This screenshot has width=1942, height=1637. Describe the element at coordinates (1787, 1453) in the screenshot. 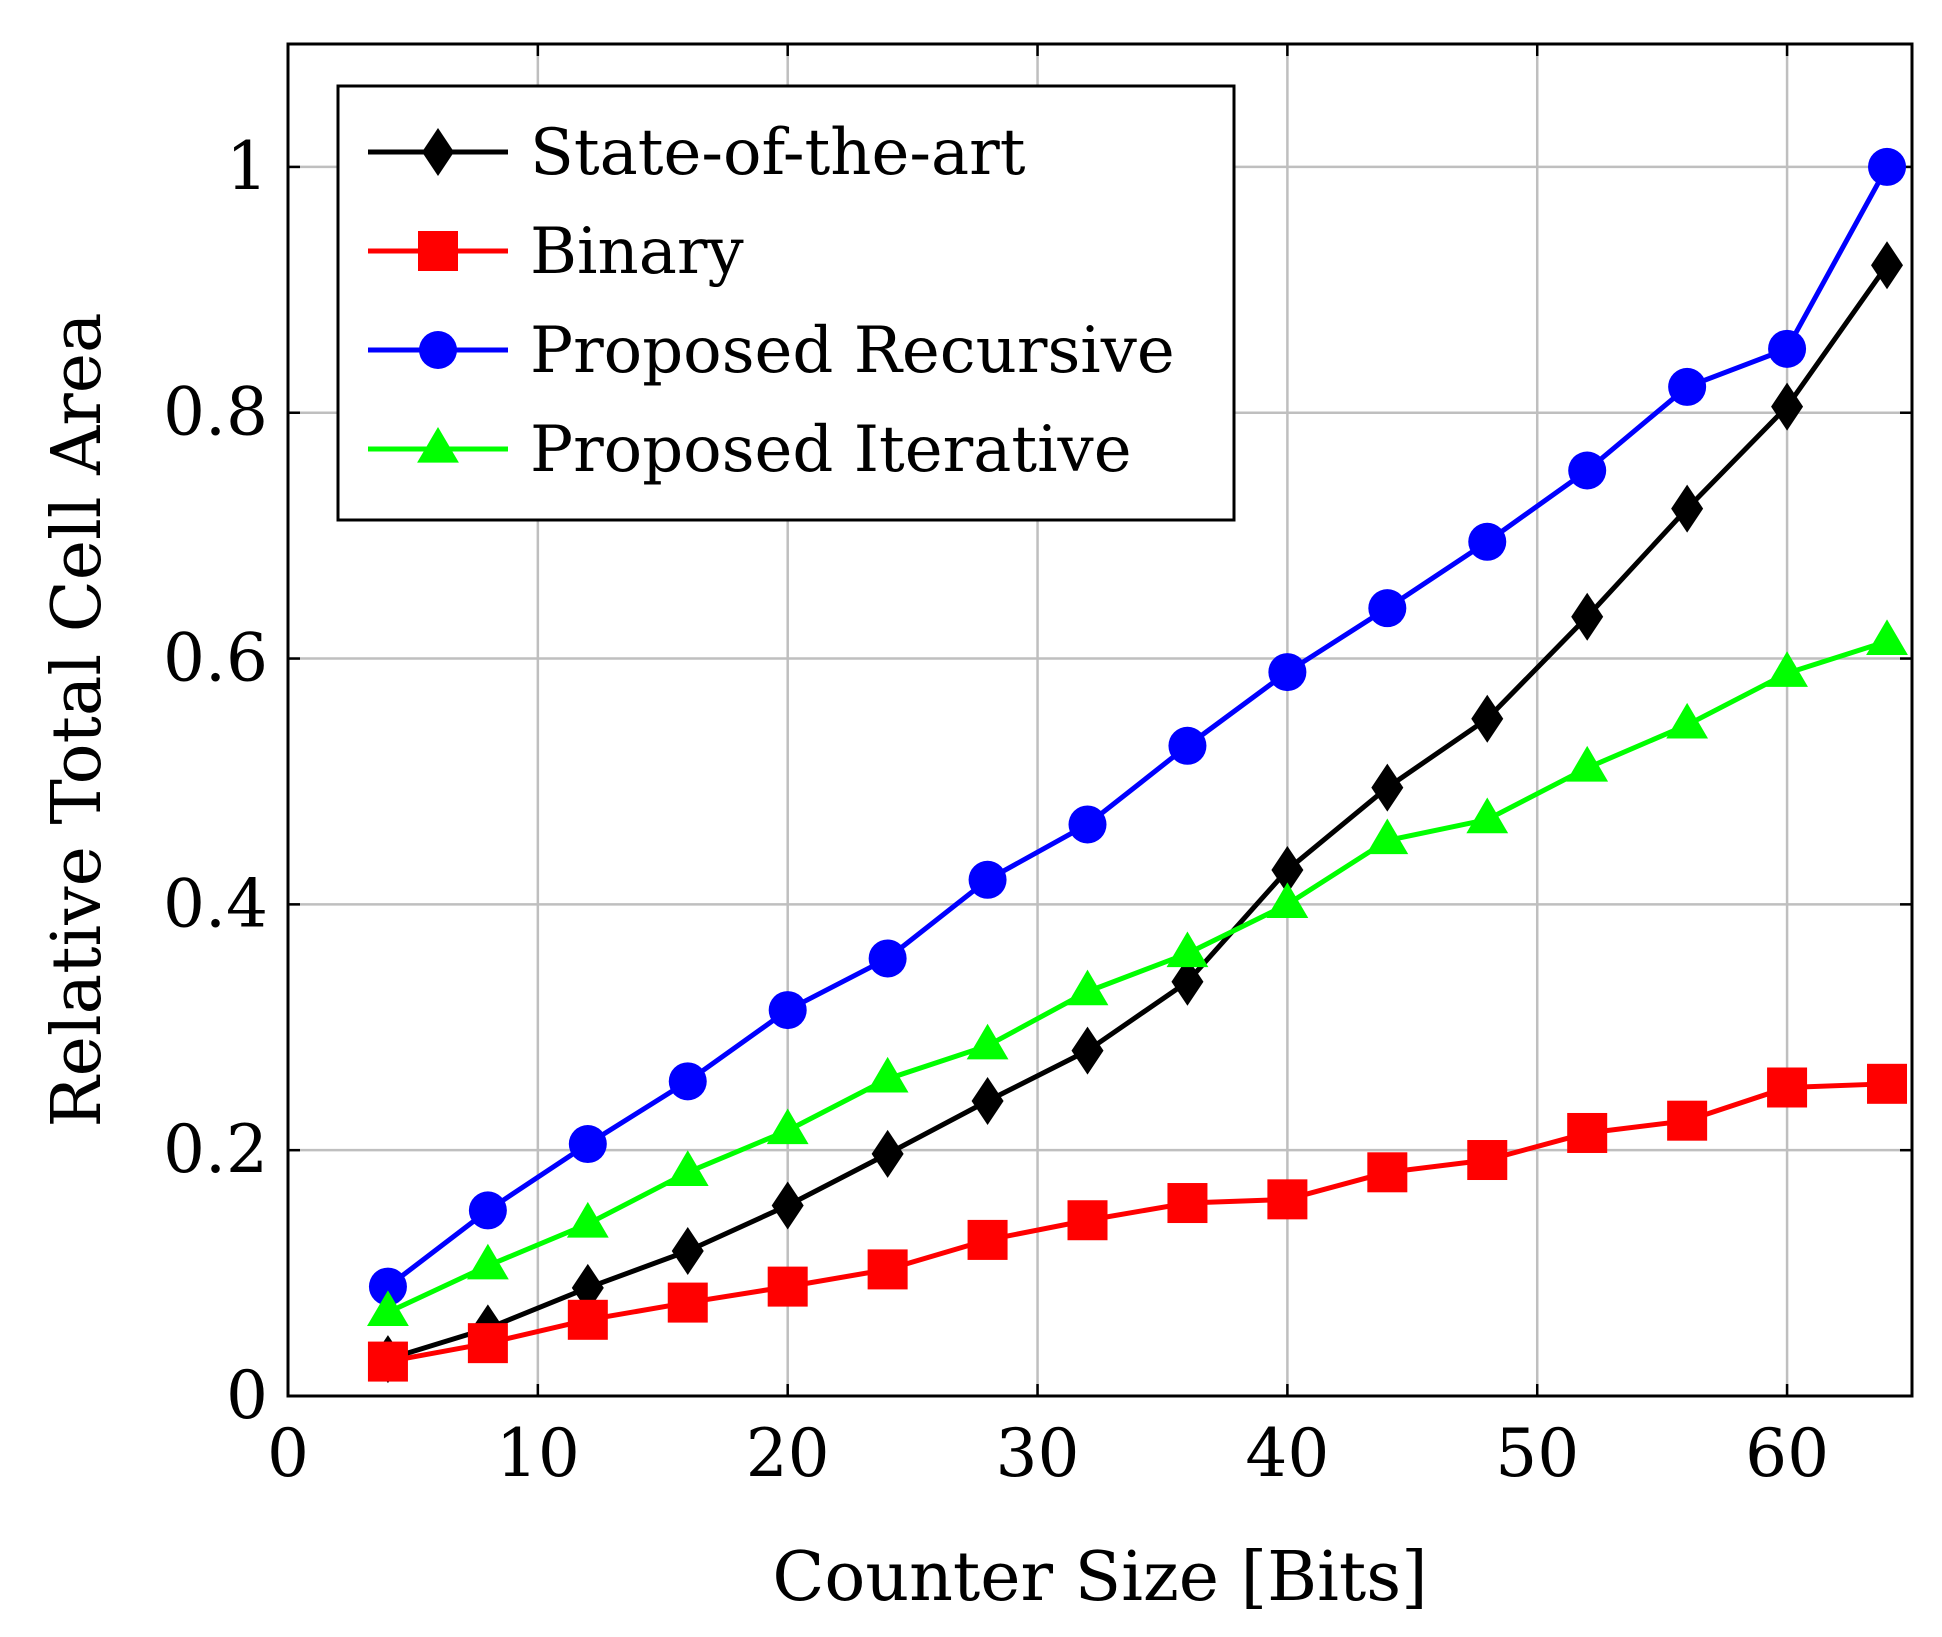

I see `x-tick-label: 60` at that location.